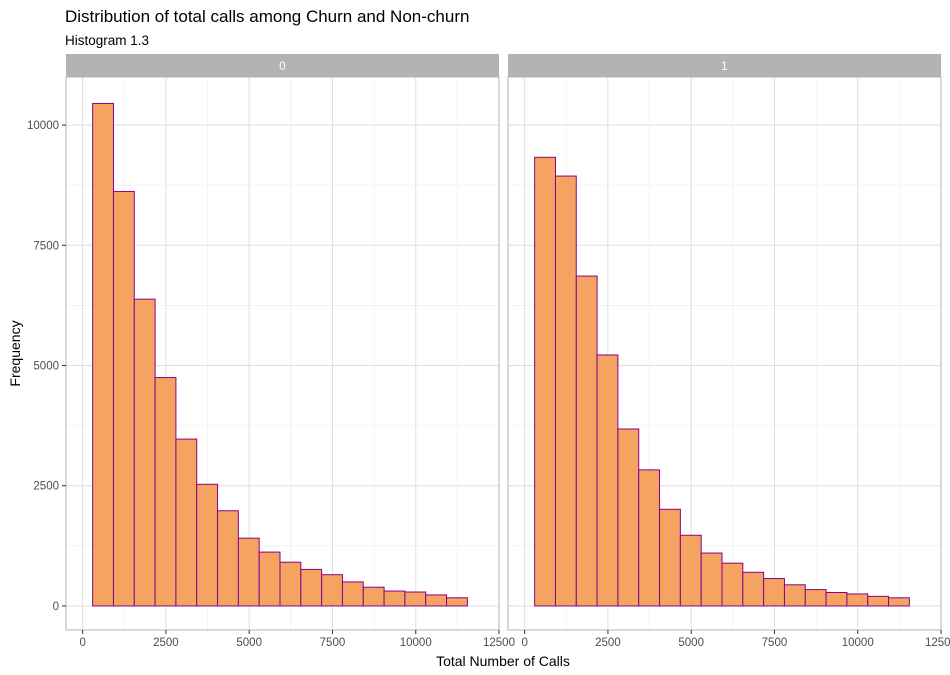 The width and height of the screenshot is (950, 675). What do you see at coordinates (107, 40) in the screenshot?
I see `chart-subtitle: Histogram 1.3` at bounding box center [107, 40].